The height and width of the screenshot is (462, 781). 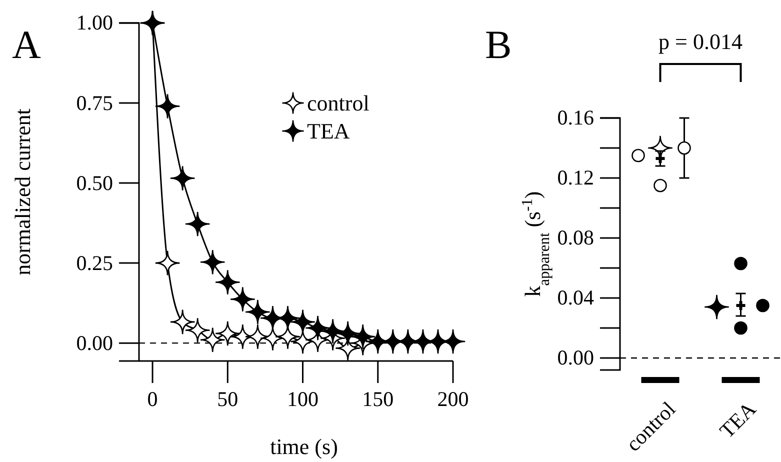 I want to click on x-axis-title: time (s), so click(x=304, y=446).